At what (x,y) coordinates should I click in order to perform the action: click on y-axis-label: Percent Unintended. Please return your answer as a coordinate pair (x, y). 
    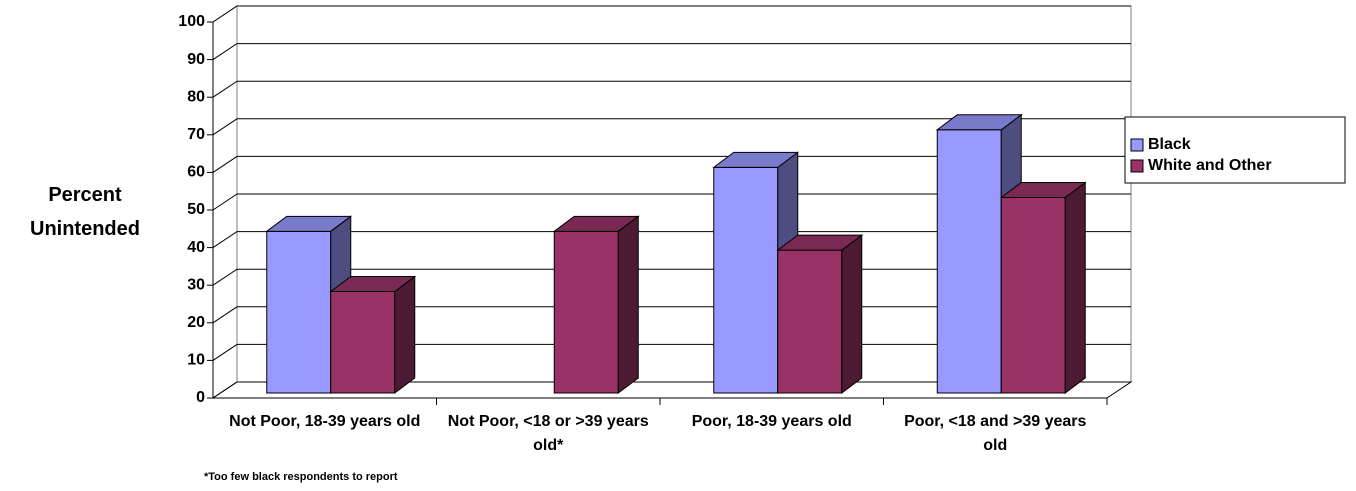
    Looking at the image, I should click on (85, 212).